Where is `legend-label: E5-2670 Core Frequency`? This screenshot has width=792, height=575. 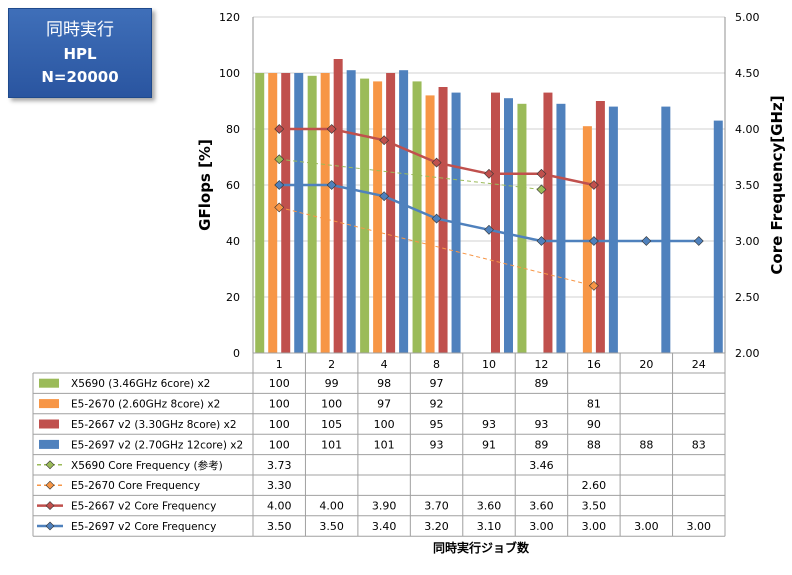
legend-label: E5-2670 Core Frequency is located at coordinates (135, 486).